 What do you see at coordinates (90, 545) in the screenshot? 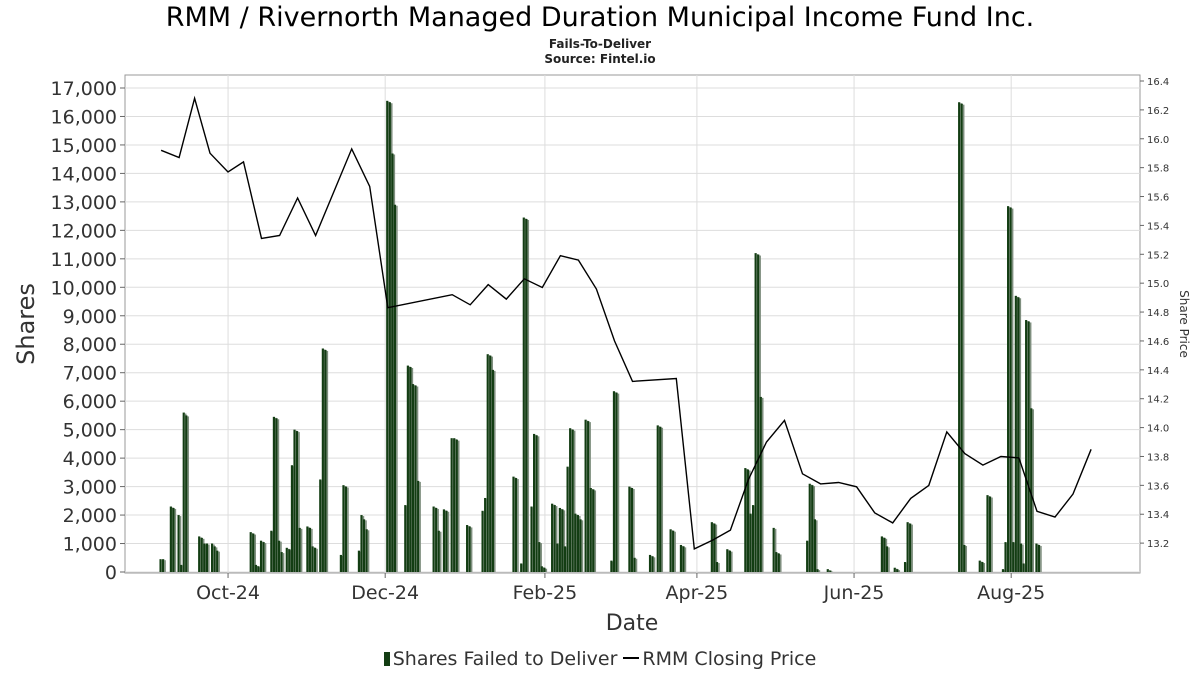
I see `y-tick-label: 1,000` at bounding box center [90, 545].